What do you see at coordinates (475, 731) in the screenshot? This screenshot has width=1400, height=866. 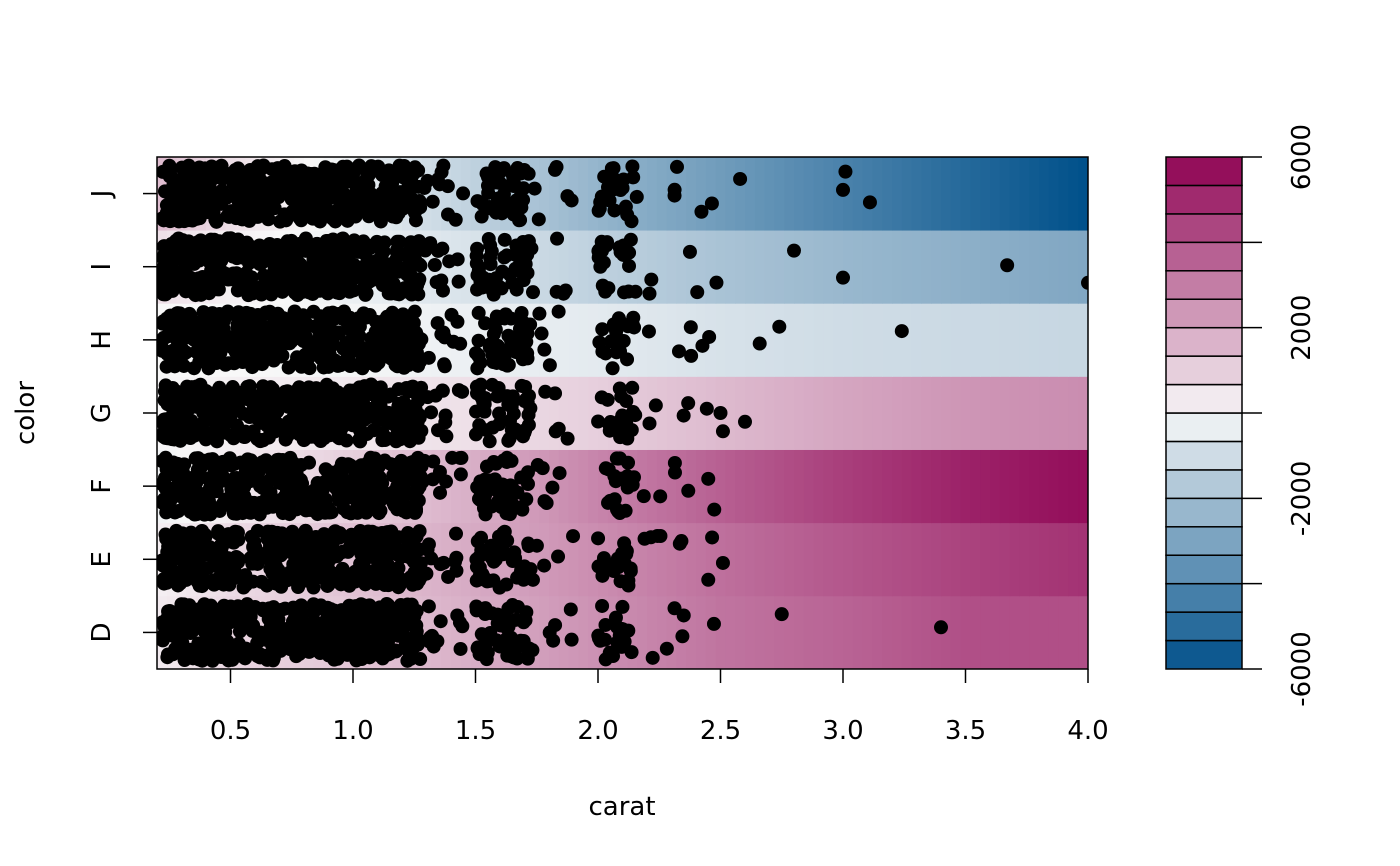 I see `x-tick-label: 1.5` at bounding box center [475, 731].